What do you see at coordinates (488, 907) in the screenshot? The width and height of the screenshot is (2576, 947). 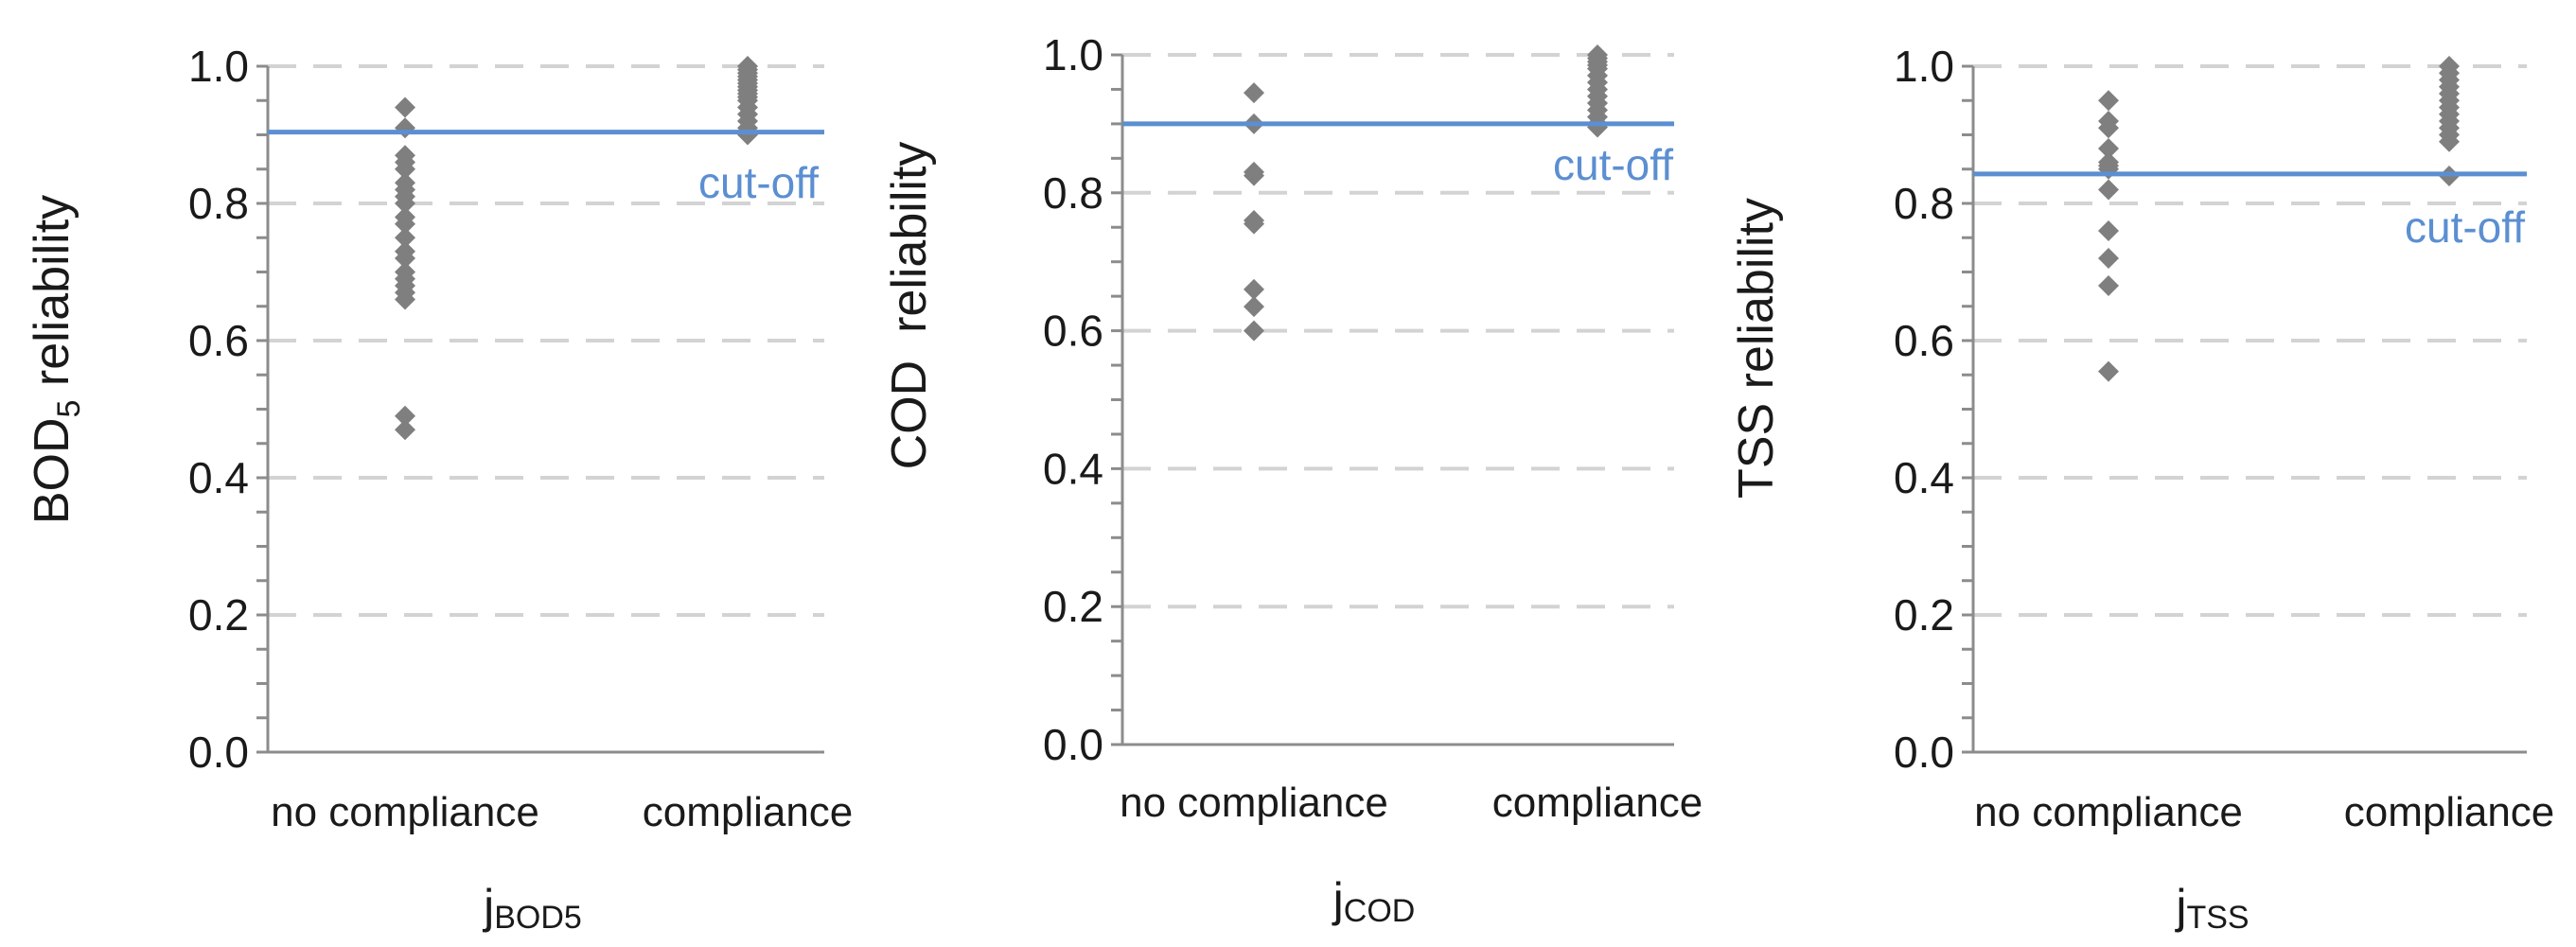 I see `x-axis-title-main-bod5: j` at bounding box center [488, 907].